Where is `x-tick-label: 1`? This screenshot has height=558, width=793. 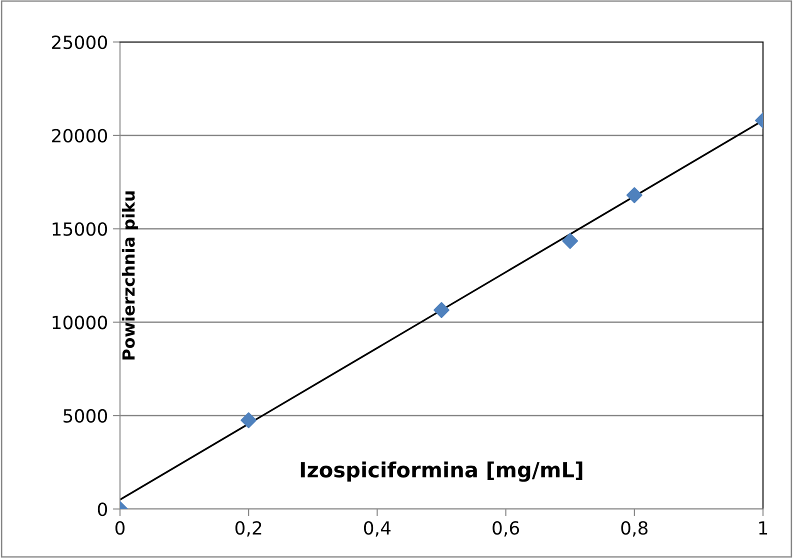 x-tick-label: 1 is located at coordinates (763, 528).